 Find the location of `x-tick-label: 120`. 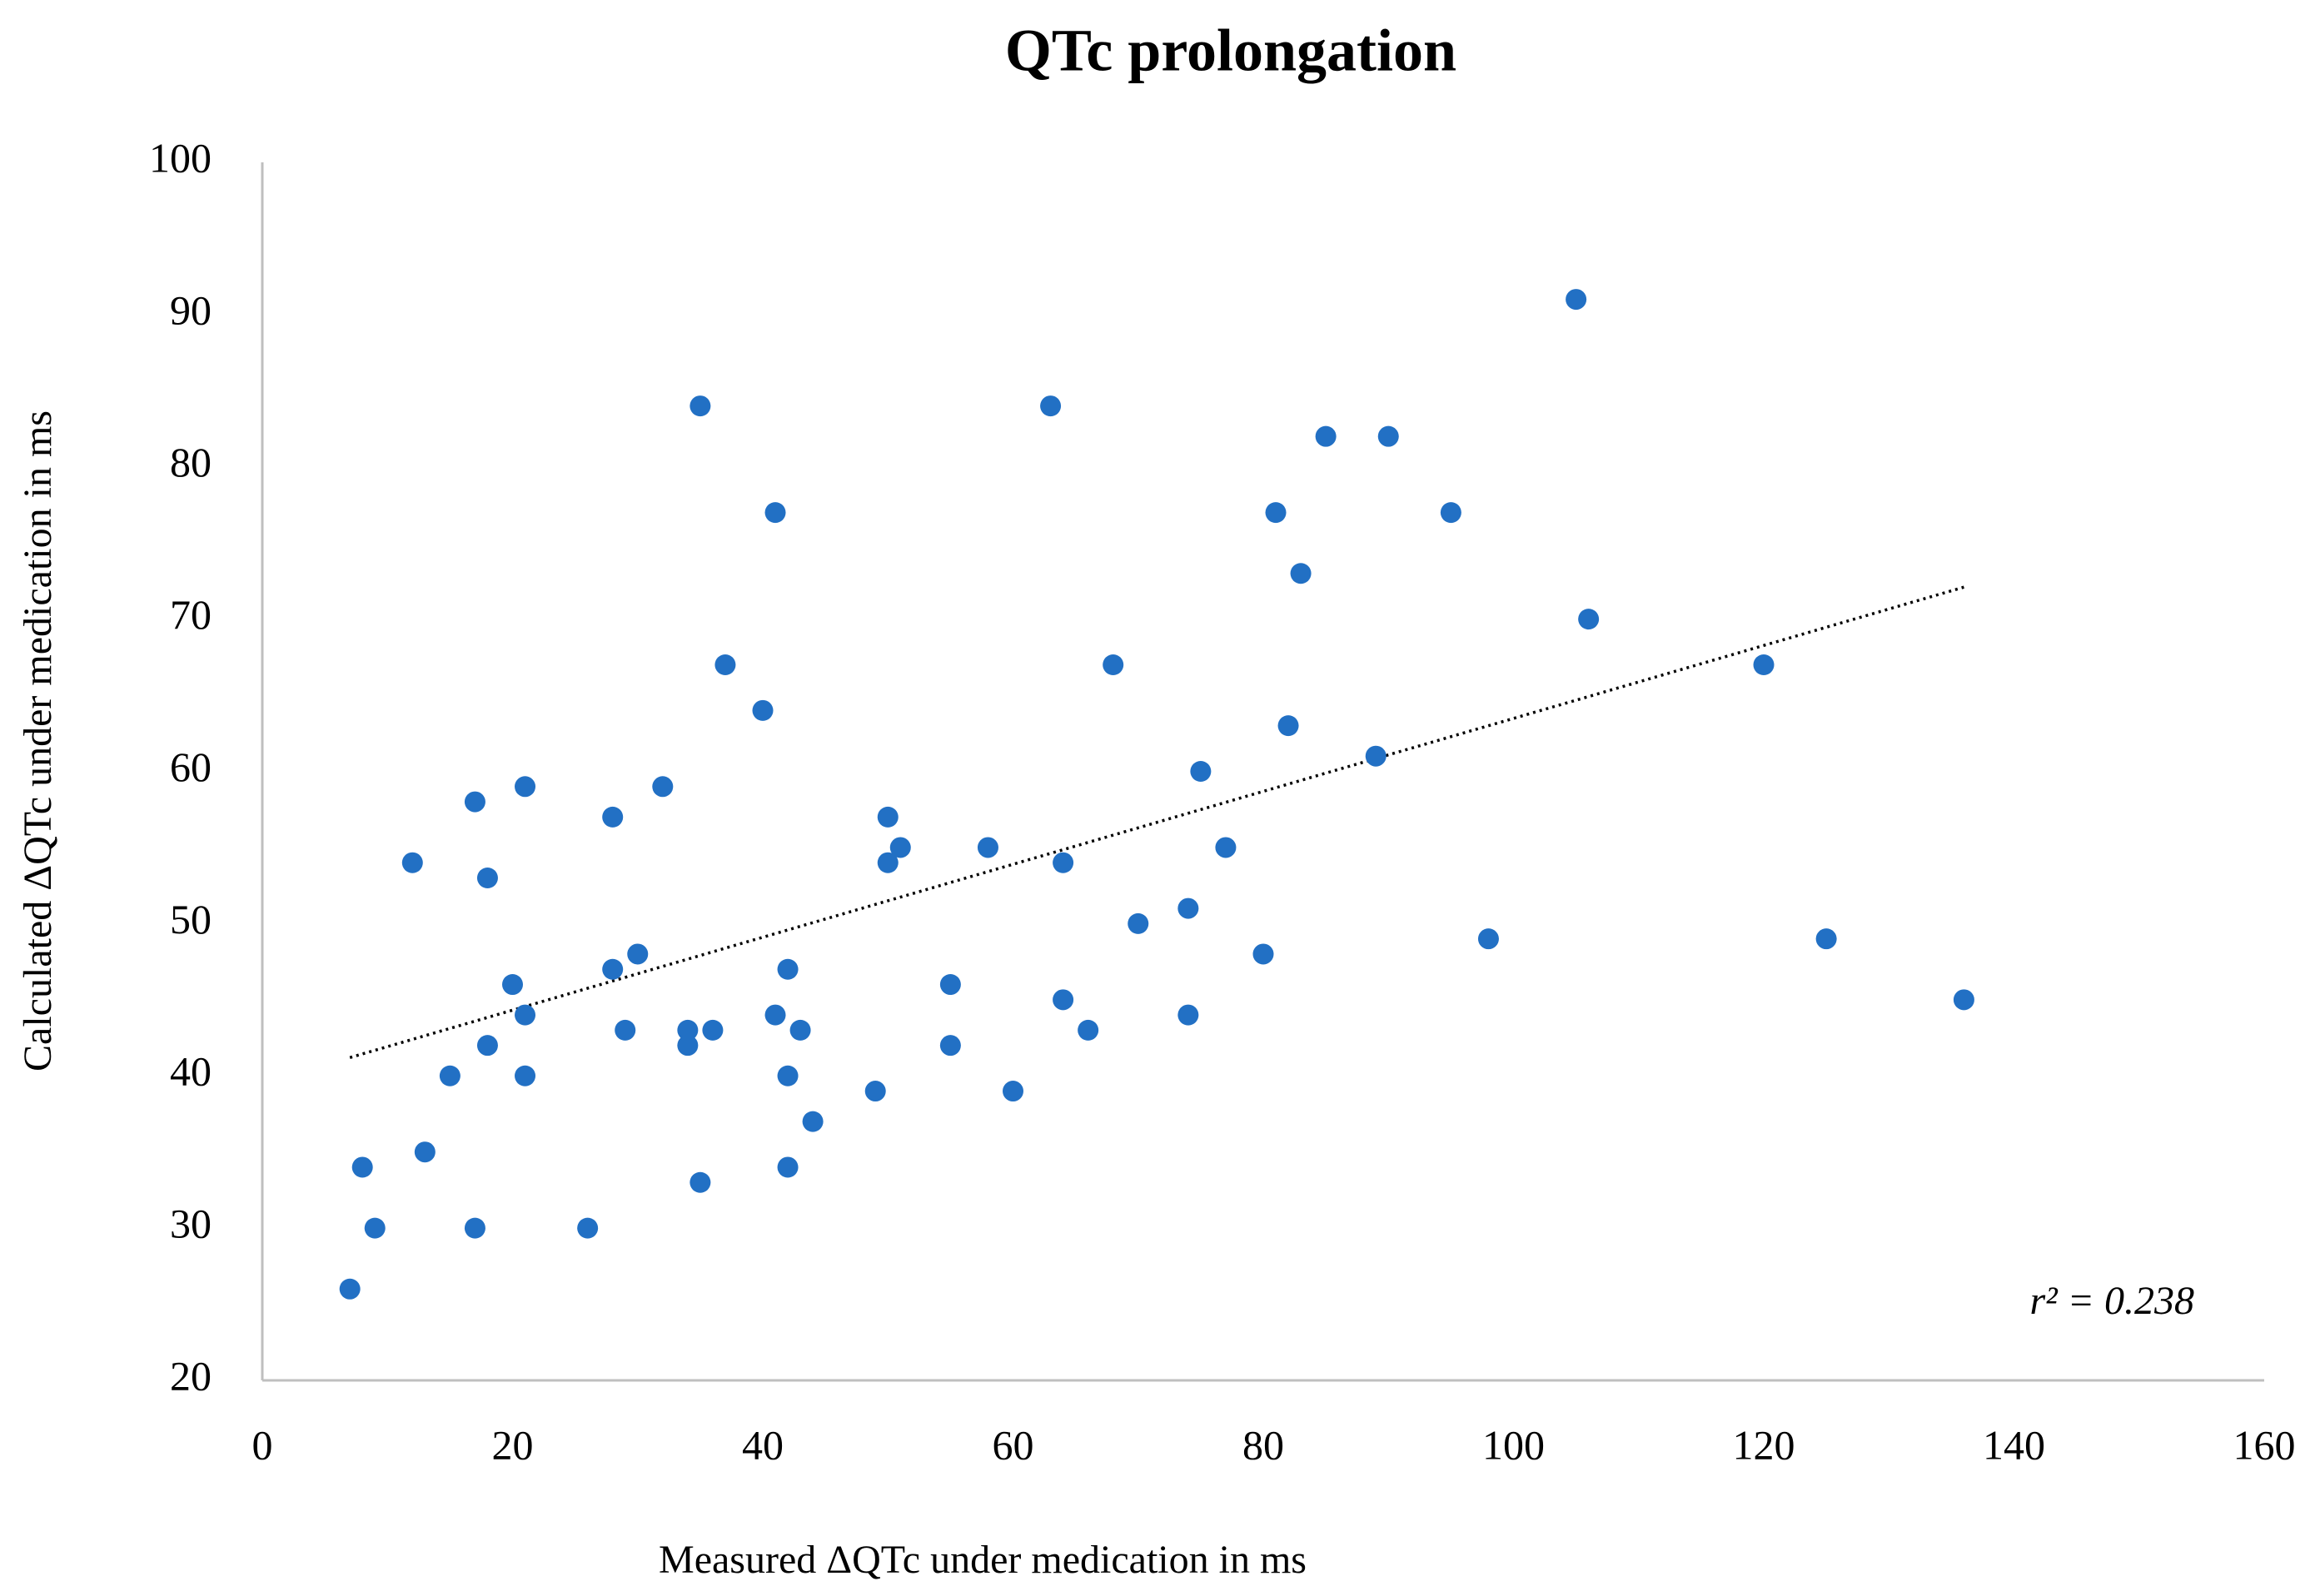

x-tick-label: 120 is located at coordinates (1764, 1444).